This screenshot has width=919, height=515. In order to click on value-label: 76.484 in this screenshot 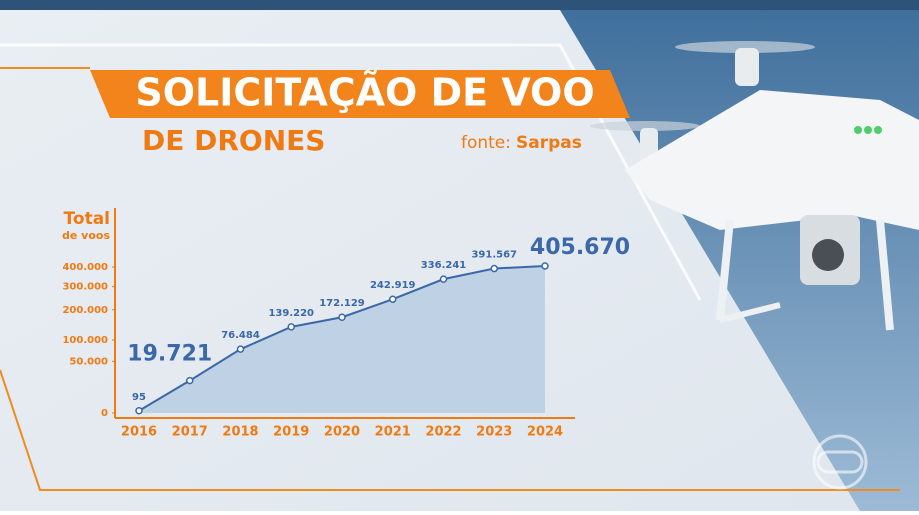, I will do `click(240, 335)`.